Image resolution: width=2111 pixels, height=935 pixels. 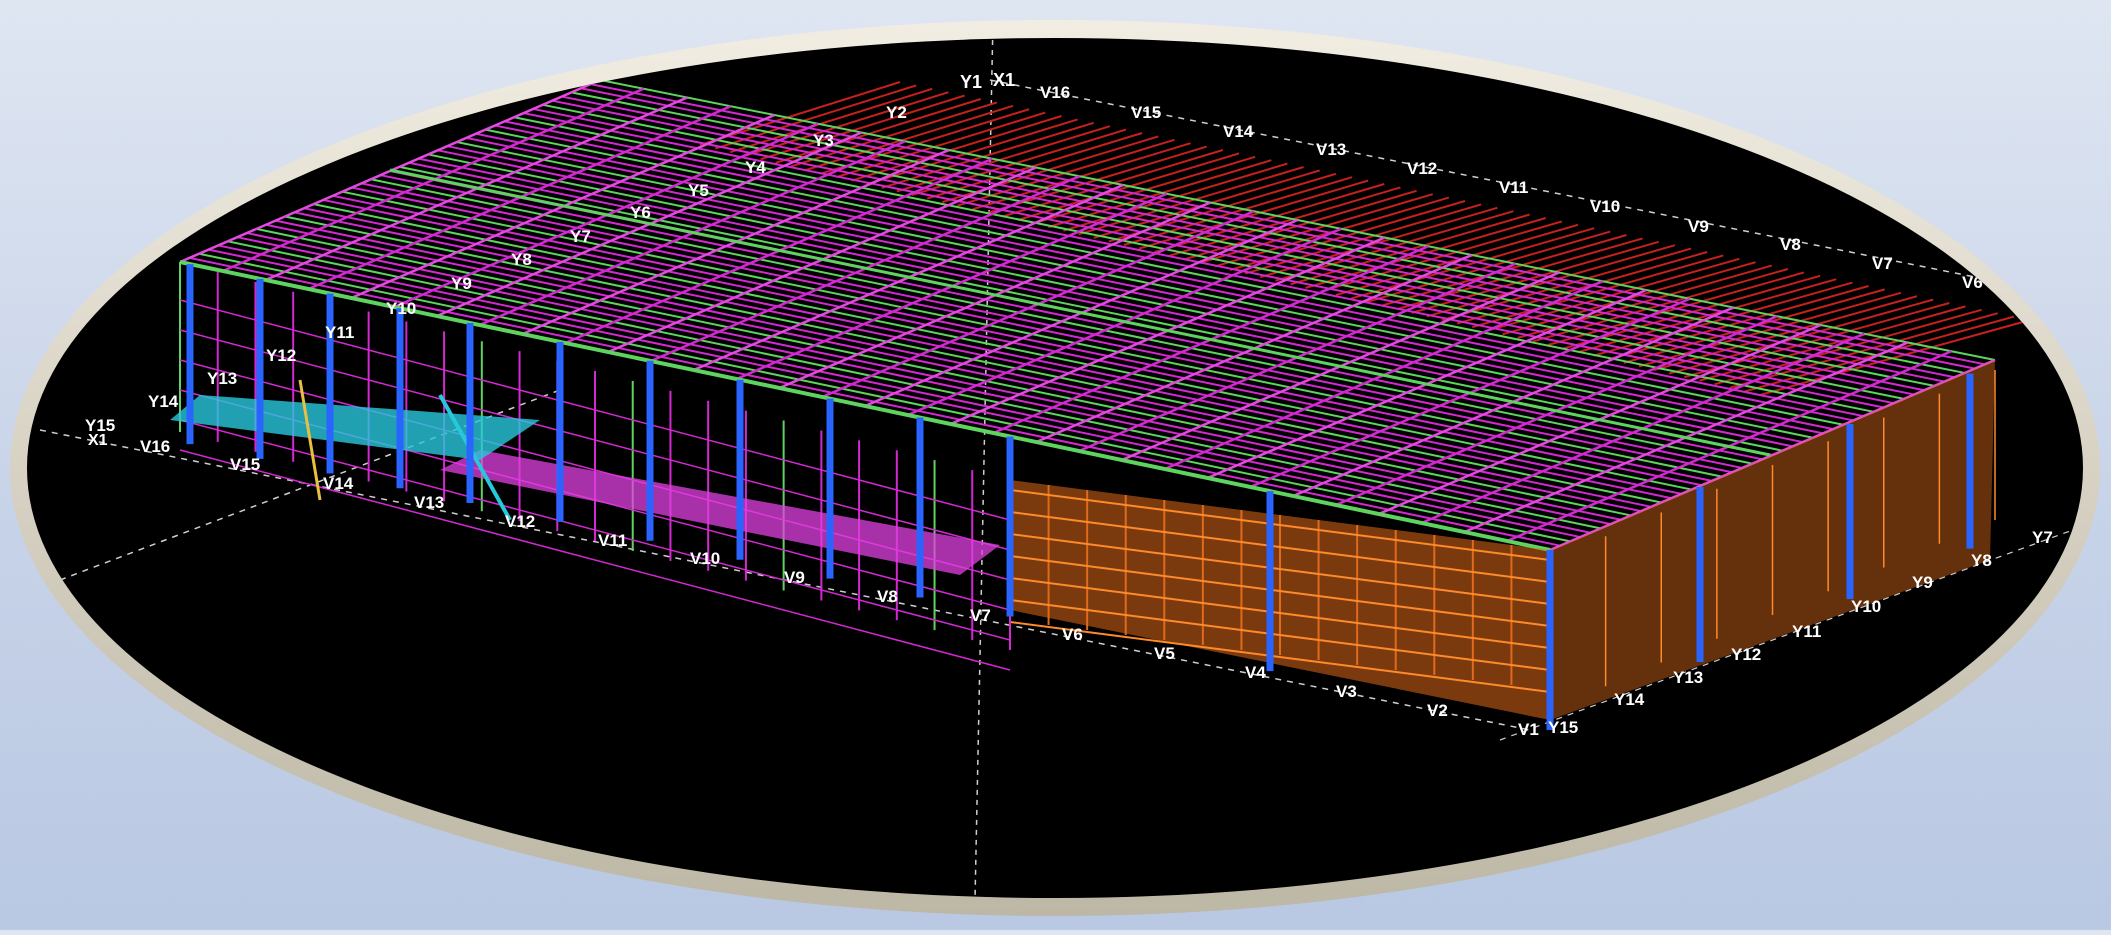 I want to click on left-grid-label: Y4, so click(x=755, y=167).